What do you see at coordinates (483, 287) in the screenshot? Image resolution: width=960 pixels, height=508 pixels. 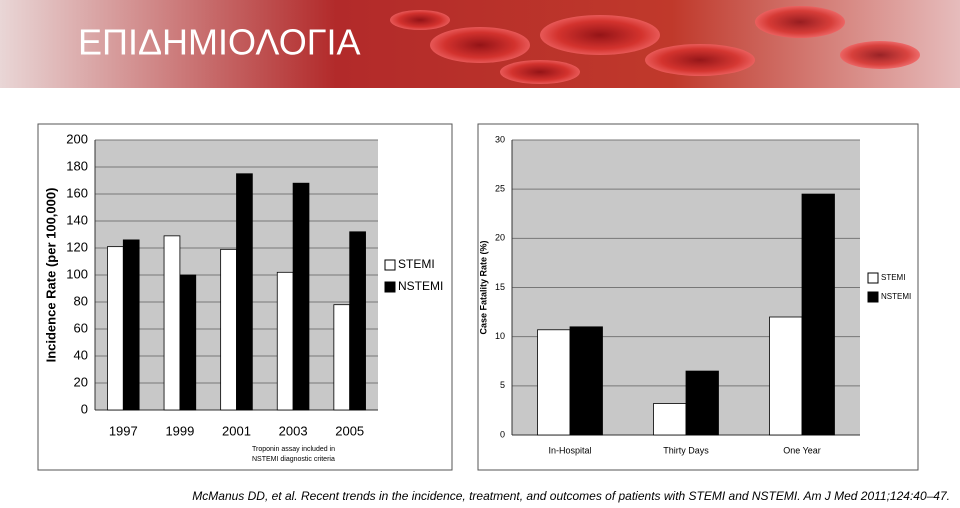 I see `y-axis-title: Case Fatality Rate (%)` at bounding box center [483, 287].